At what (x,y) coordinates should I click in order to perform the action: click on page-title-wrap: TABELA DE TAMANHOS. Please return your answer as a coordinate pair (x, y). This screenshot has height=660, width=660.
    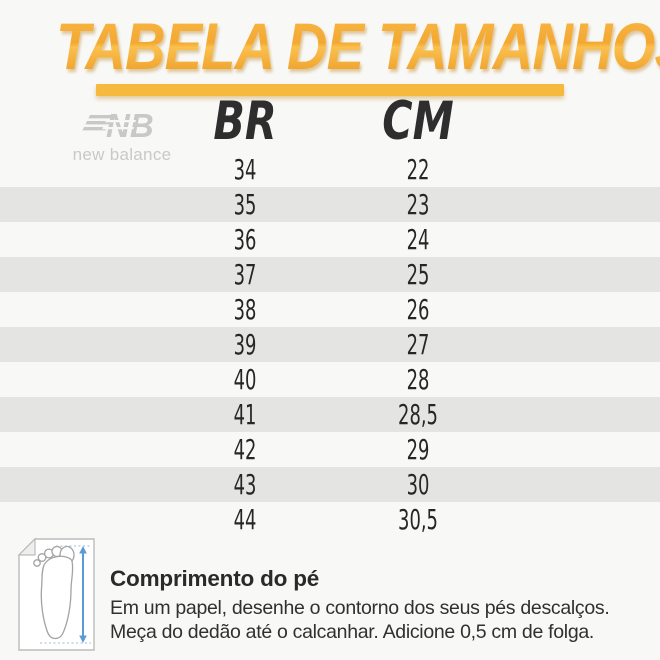
    Looking at the image, I should click on (330, 46).